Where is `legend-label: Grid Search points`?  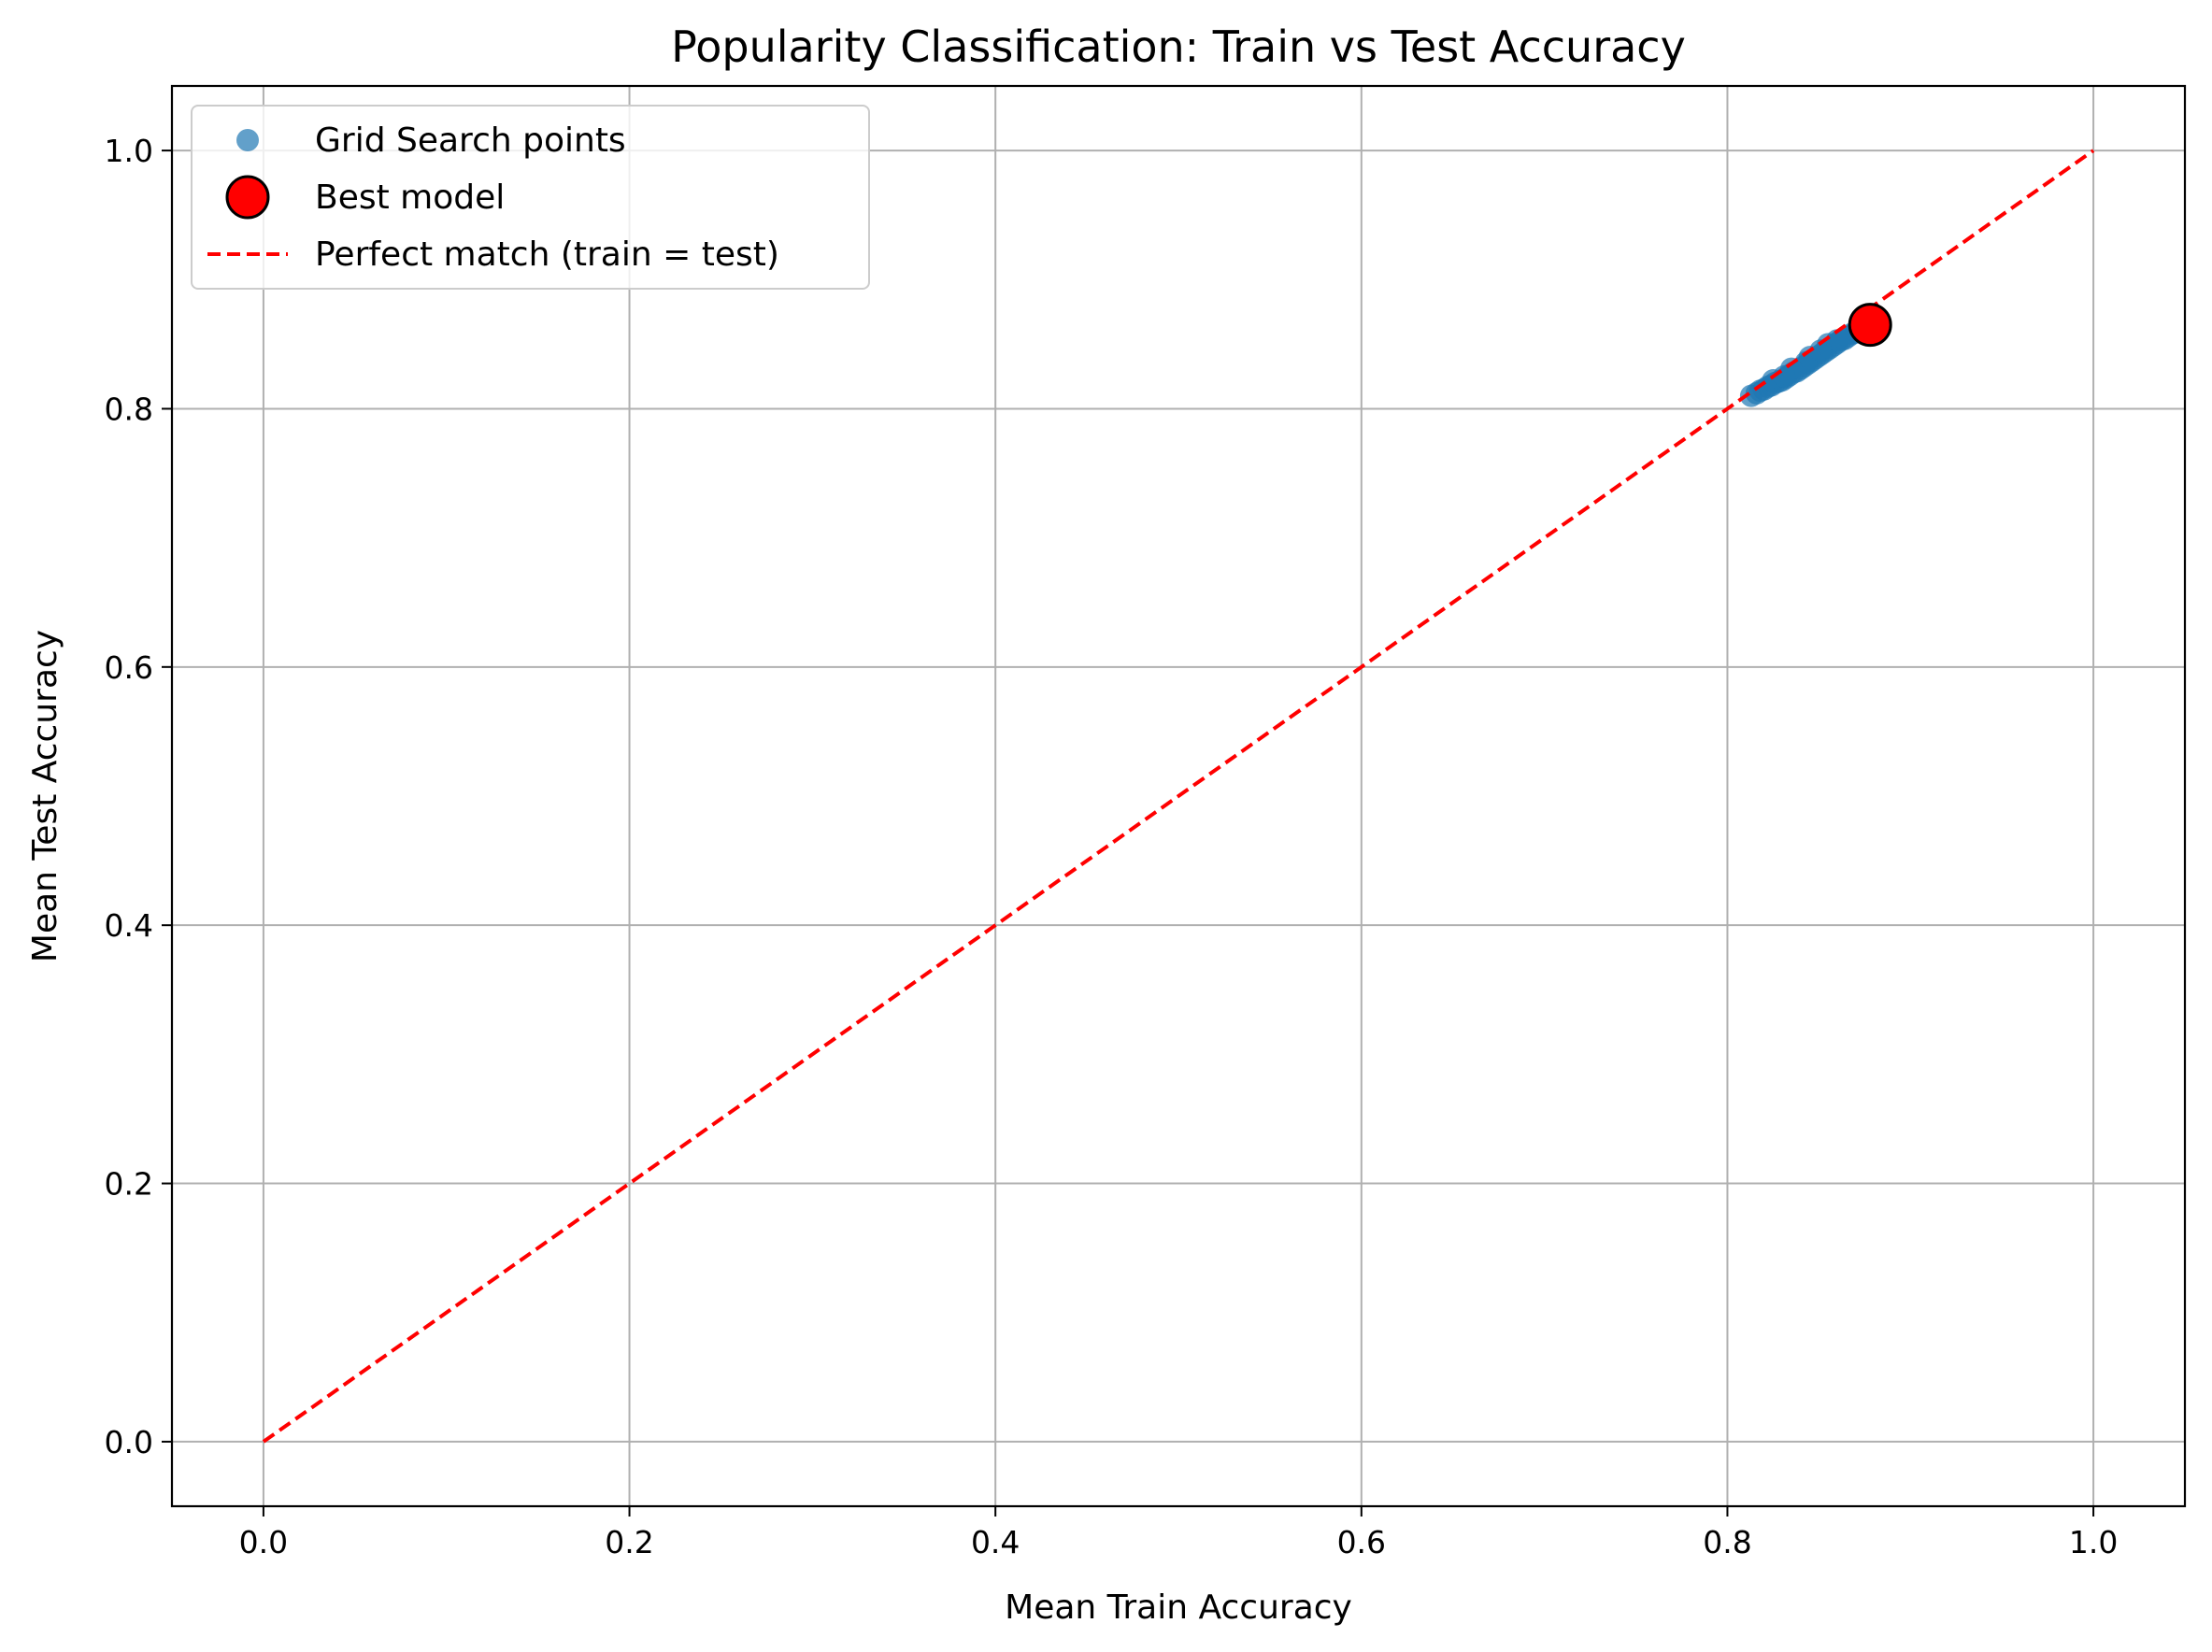
legend-label: Grid Search points is located at coordinates (470, 141).